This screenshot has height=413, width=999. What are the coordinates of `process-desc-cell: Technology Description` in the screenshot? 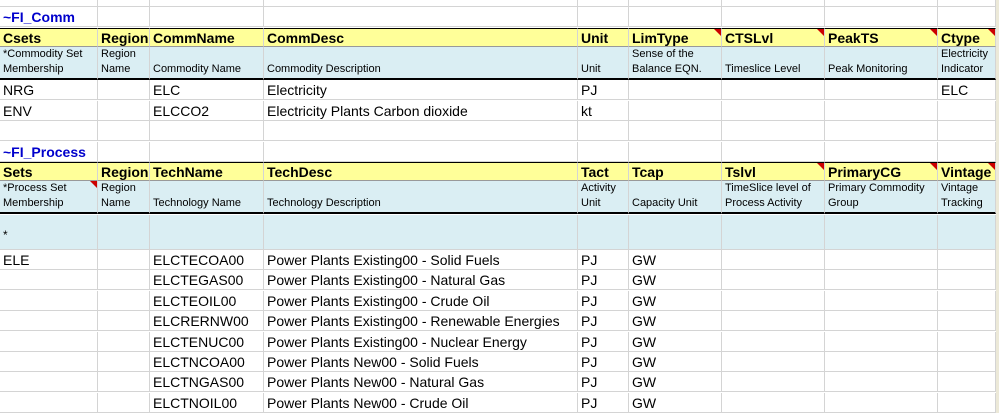 It's located at (421, 198).